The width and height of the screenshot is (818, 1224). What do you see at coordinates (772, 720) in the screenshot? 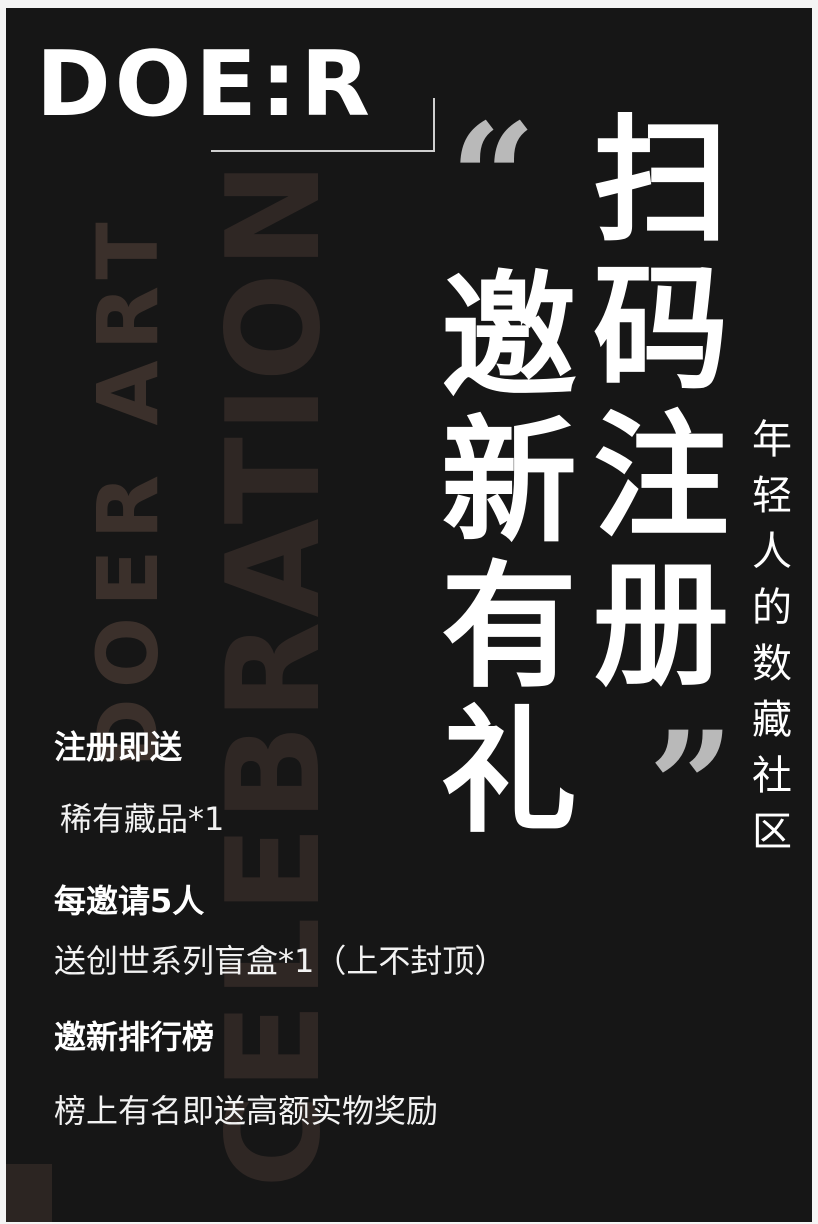
I see `slogan-char: 藏` at bounding box center [772, 720].